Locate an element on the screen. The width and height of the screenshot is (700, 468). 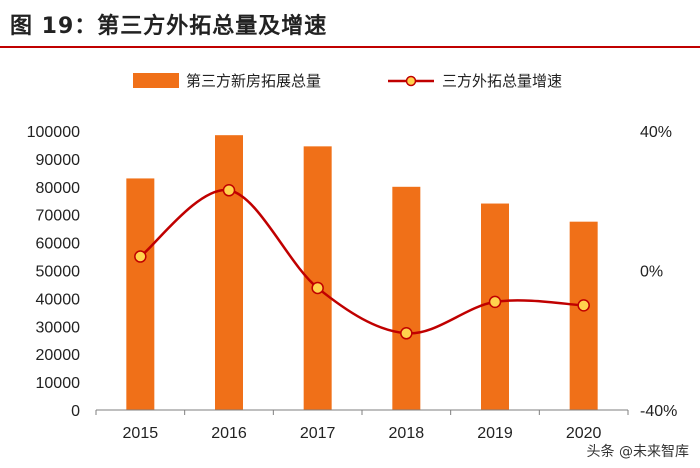
y-tick-label: 60000 is located at coordinates (58, 244).